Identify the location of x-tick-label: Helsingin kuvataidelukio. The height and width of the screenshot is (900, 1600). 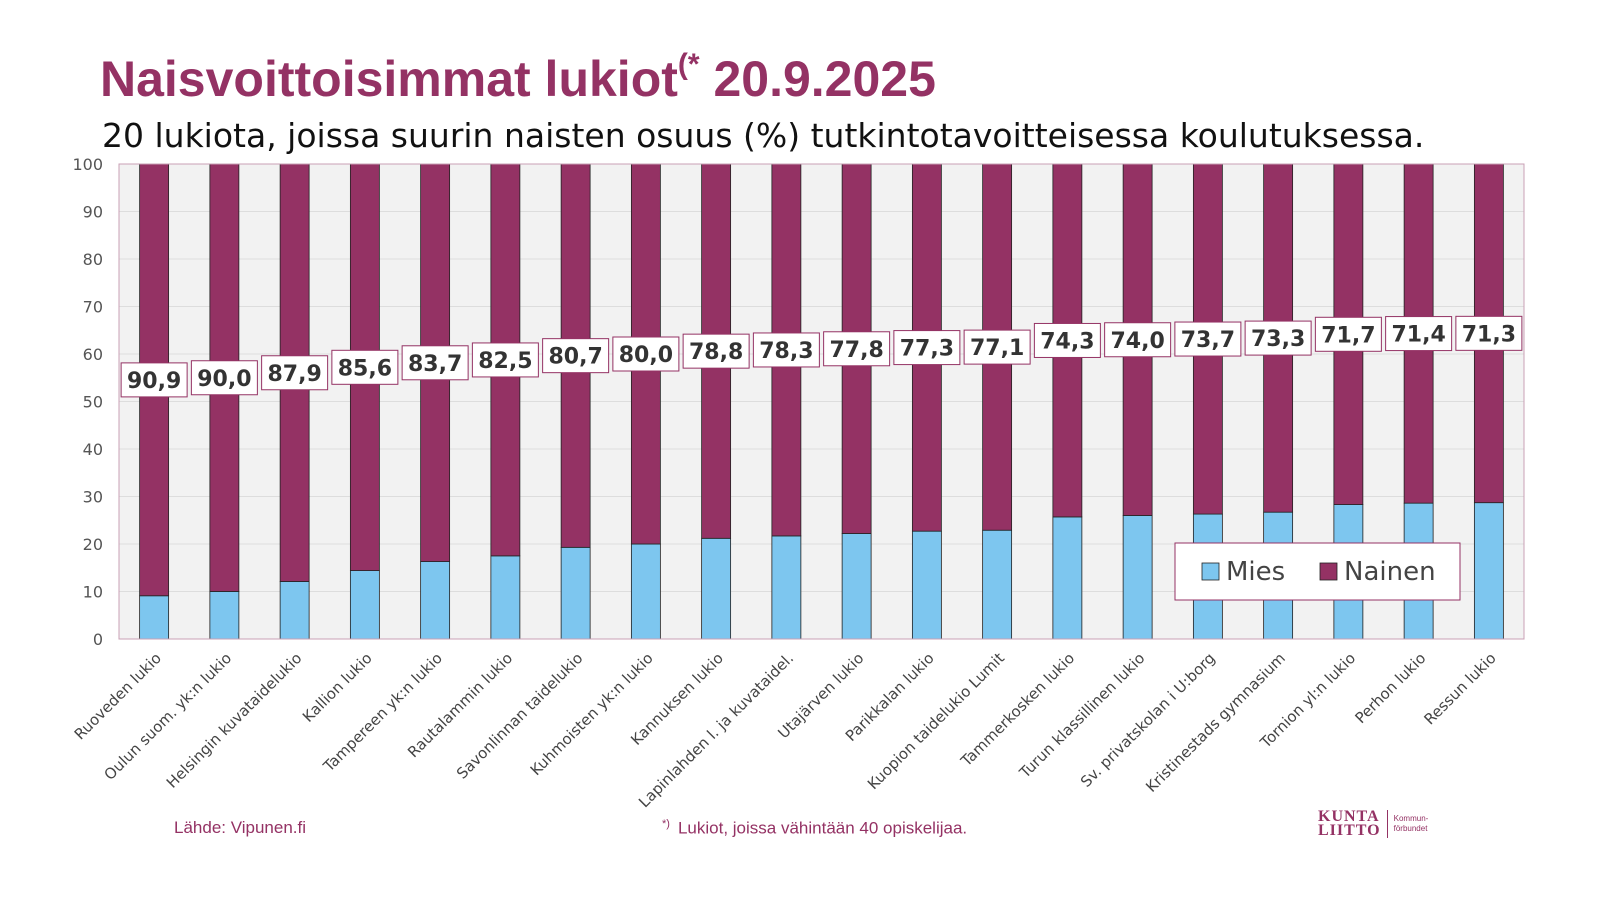
(234, 720).